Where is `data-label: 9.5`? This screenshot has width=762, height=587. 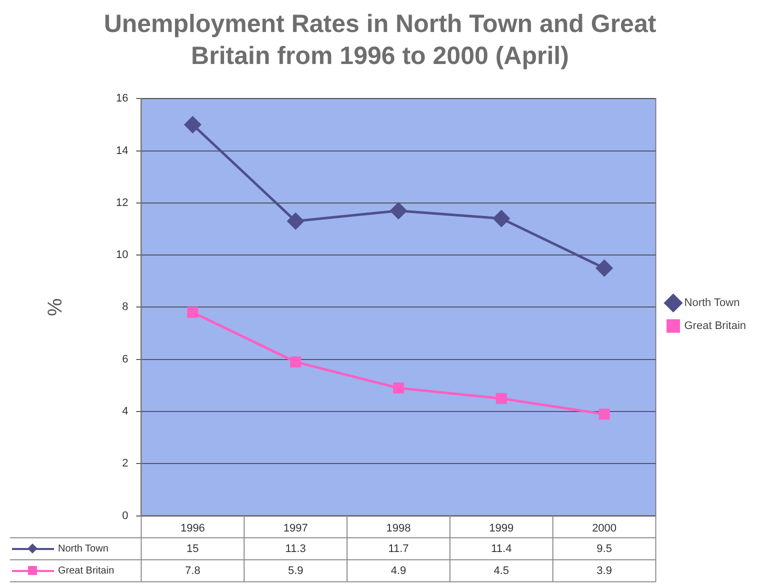 data-label: 9.5 is located at coordinates (604, 548).